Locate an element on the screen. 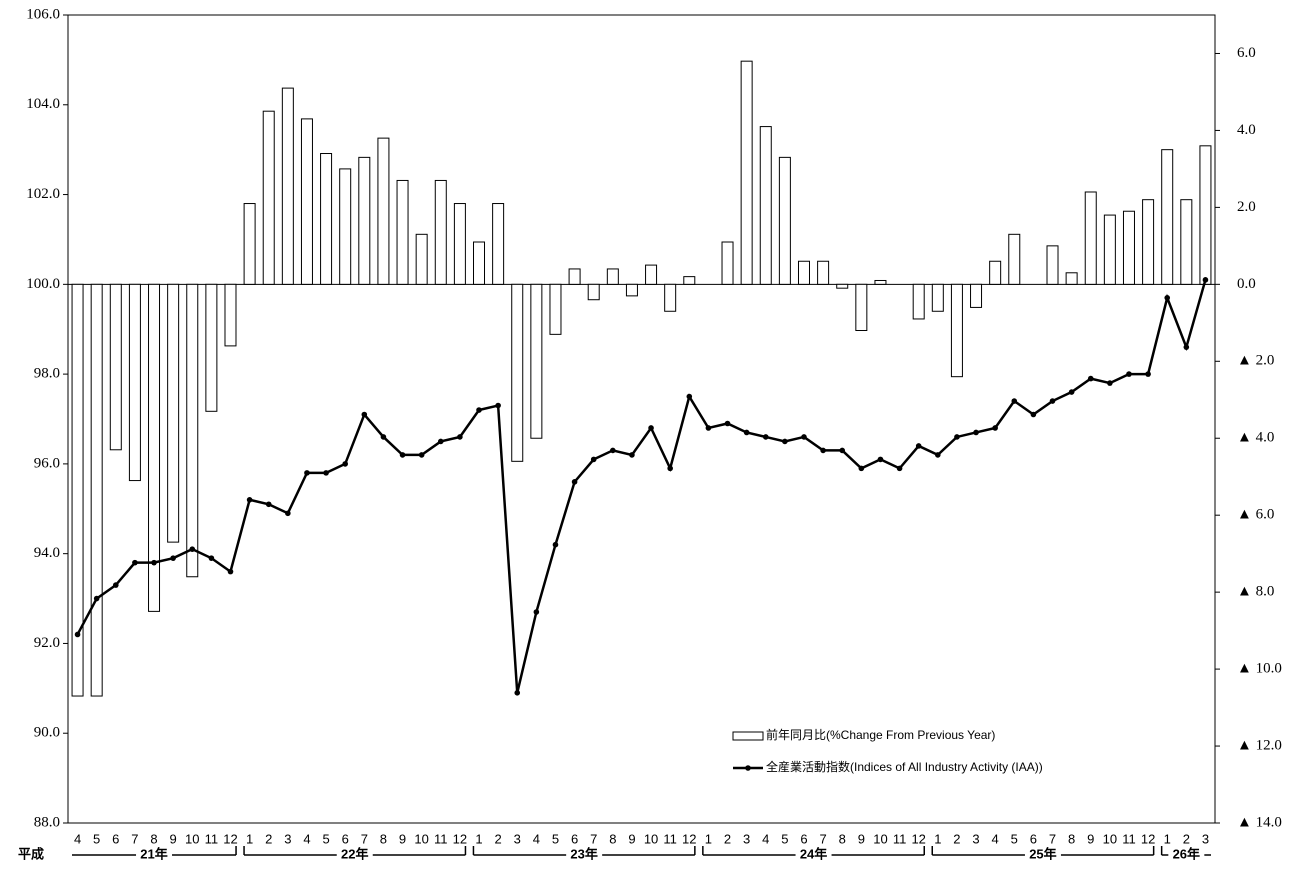 The image size is (1303, 890). year-label: 25年 is located at coordinates (1042, 853).